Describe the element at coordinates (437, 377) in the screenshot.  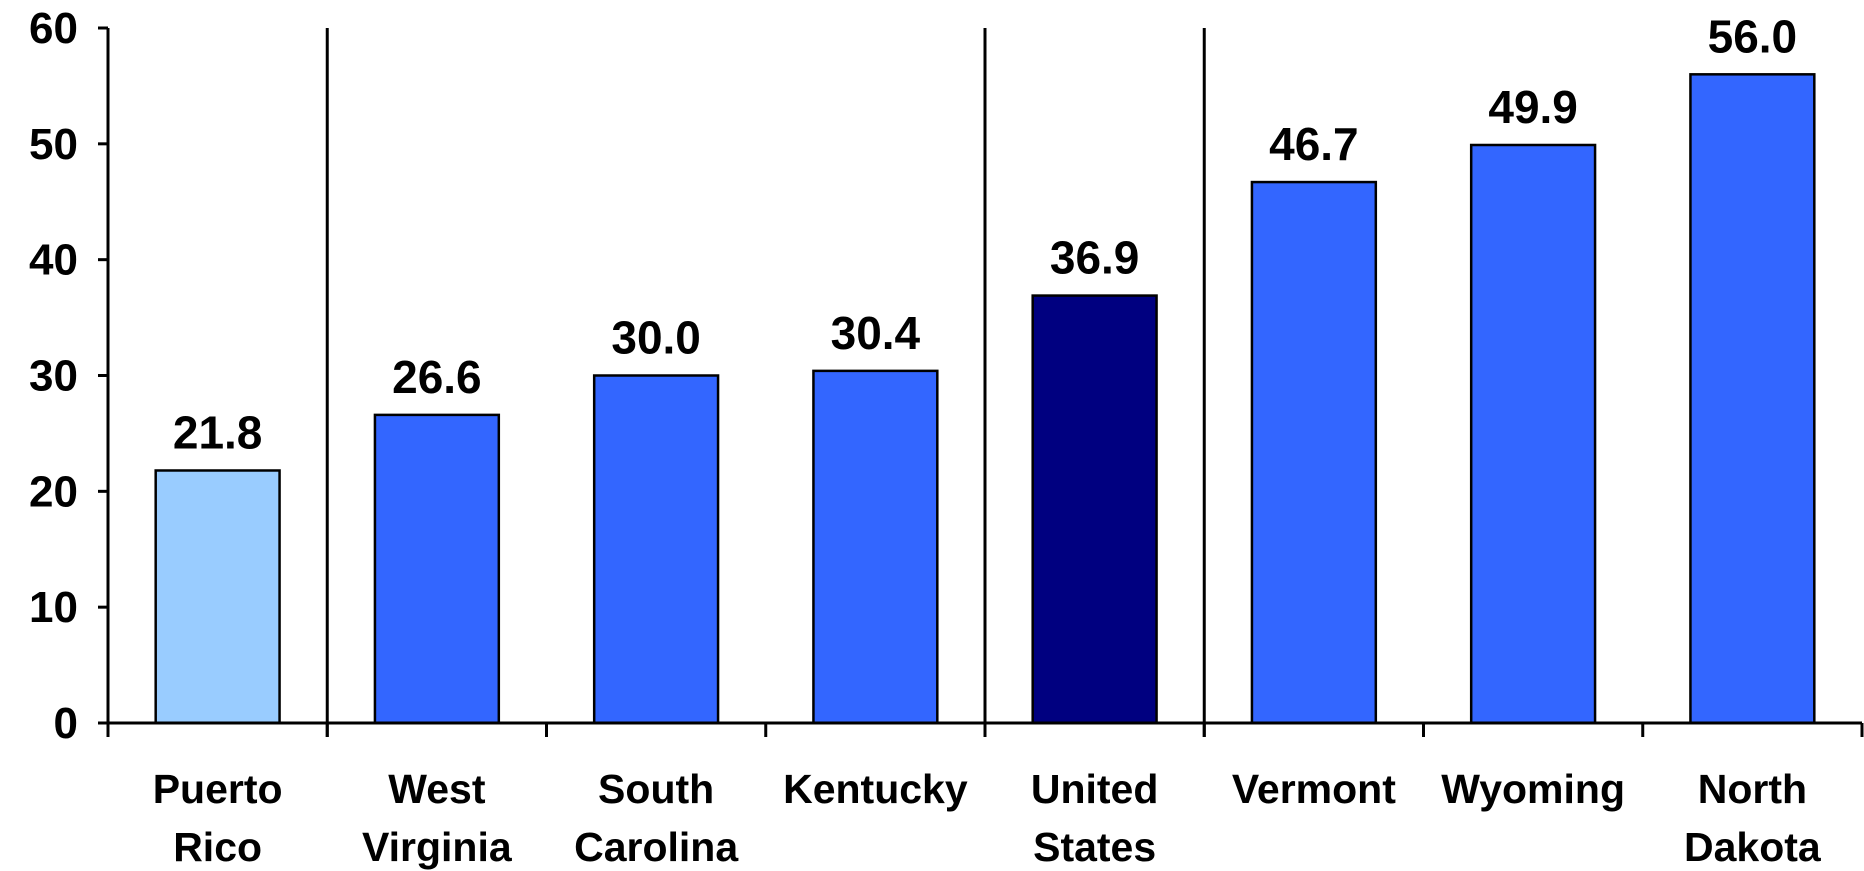
I see `data-label: 26.6` at that location.